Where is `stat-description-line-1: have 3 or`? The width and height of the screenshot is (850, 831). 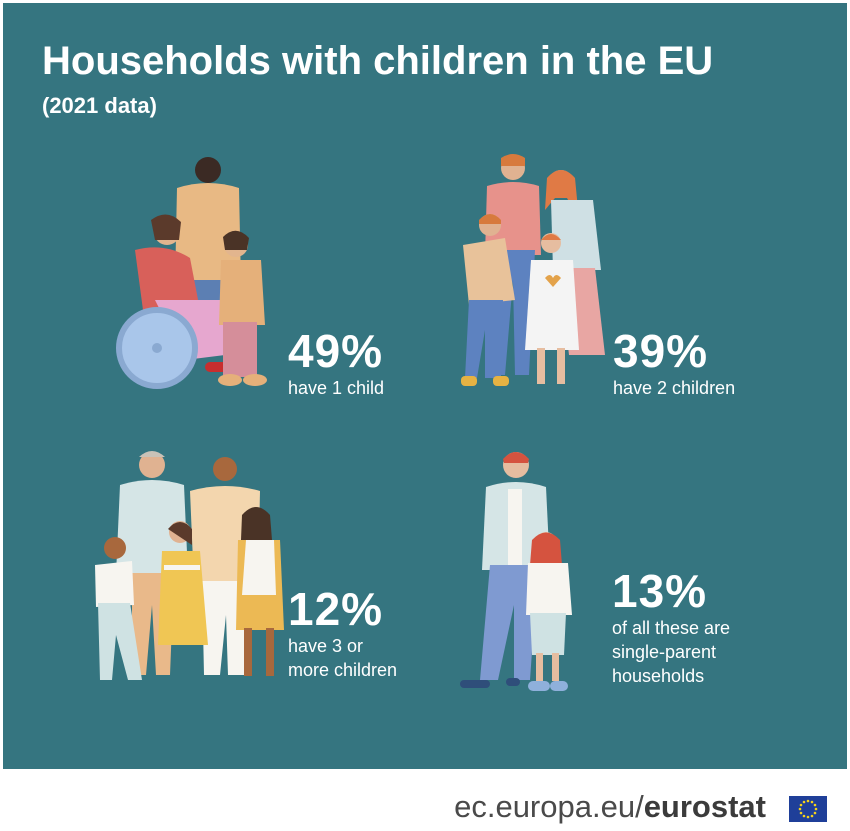 stat-description-line-1: have 3 or is located at coordinates (326, 646).